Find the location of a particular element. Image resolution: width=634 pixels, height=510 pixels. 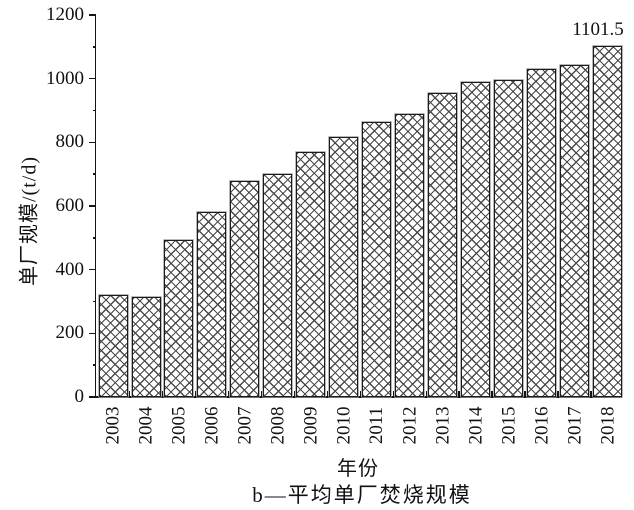

bar-2009 is located at coordinates (311, 274).